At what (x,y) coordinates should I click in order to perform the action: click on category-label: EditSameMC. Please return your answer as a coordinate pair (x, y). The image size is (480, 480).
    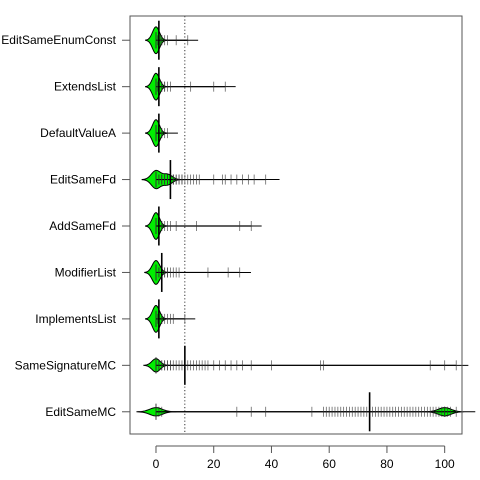
    Looking at the image, I should click on (80, 412).